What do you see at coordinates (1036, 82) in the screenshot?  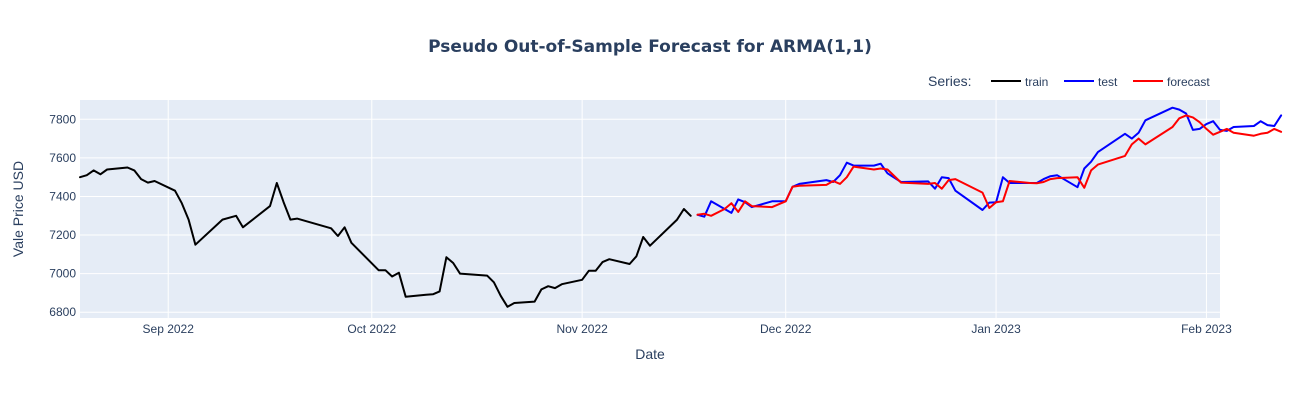 I see `legend-label-train: train` at bounding box center [1036, 82].